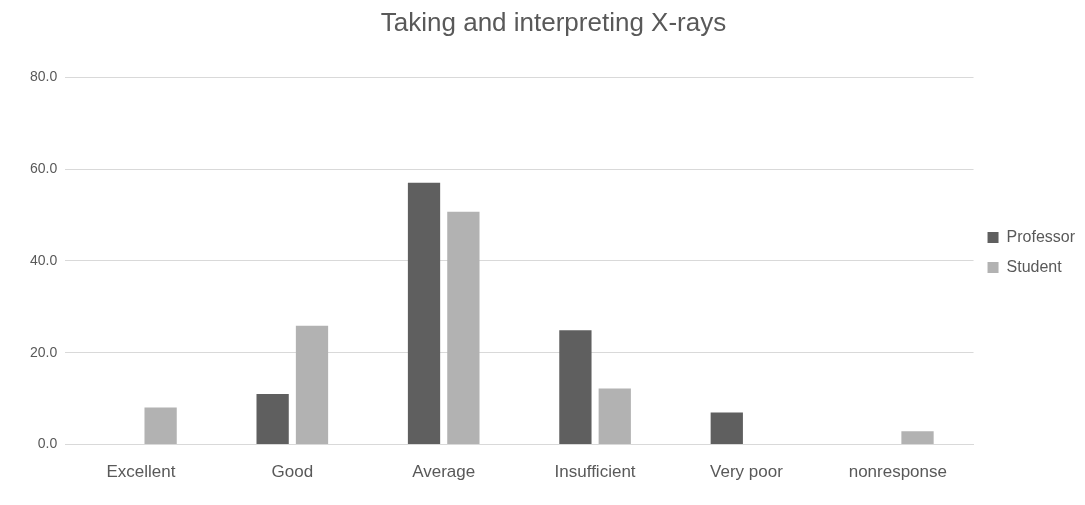  What do you see at coordinates (747, 472) in the screenshot?
I see `x-tick-label: Very poor` at bounding box center [747, 472].